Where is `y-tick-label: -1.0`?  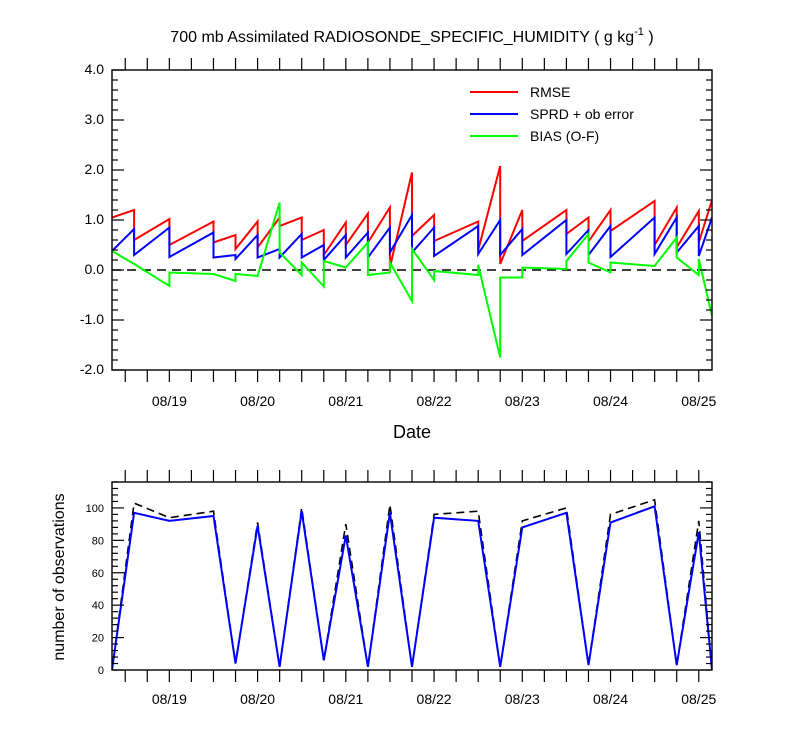 y-tick-label: -1.0 is located at coordinates (92, 319).